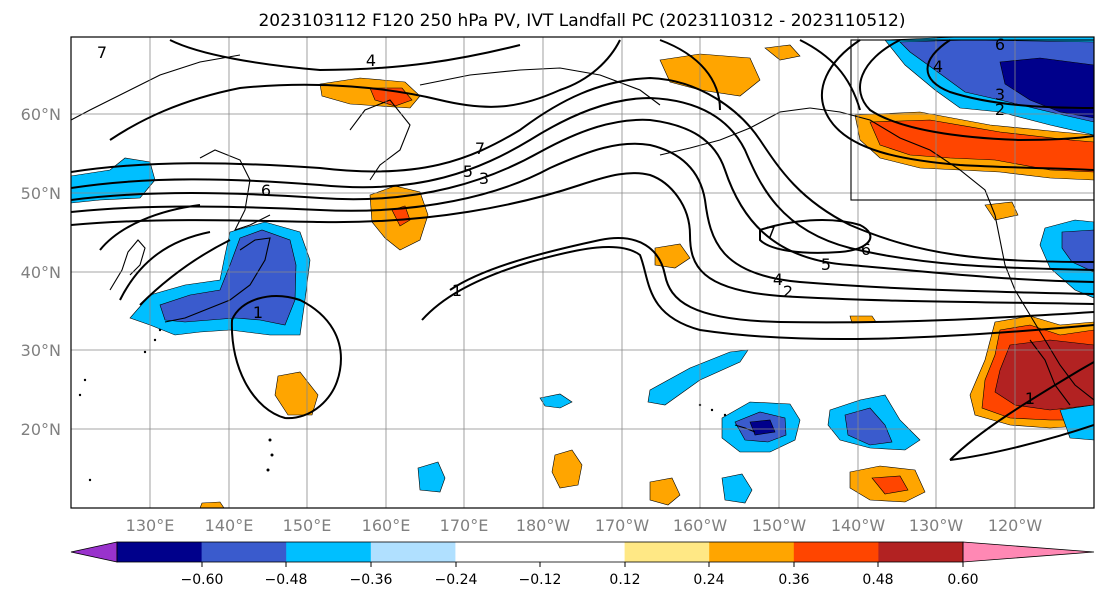 This screenshot has height=605, width=1105. Describe the element at coordinates (229, 525) in the screenshot. I see `lon-label: 140°E` at that location.